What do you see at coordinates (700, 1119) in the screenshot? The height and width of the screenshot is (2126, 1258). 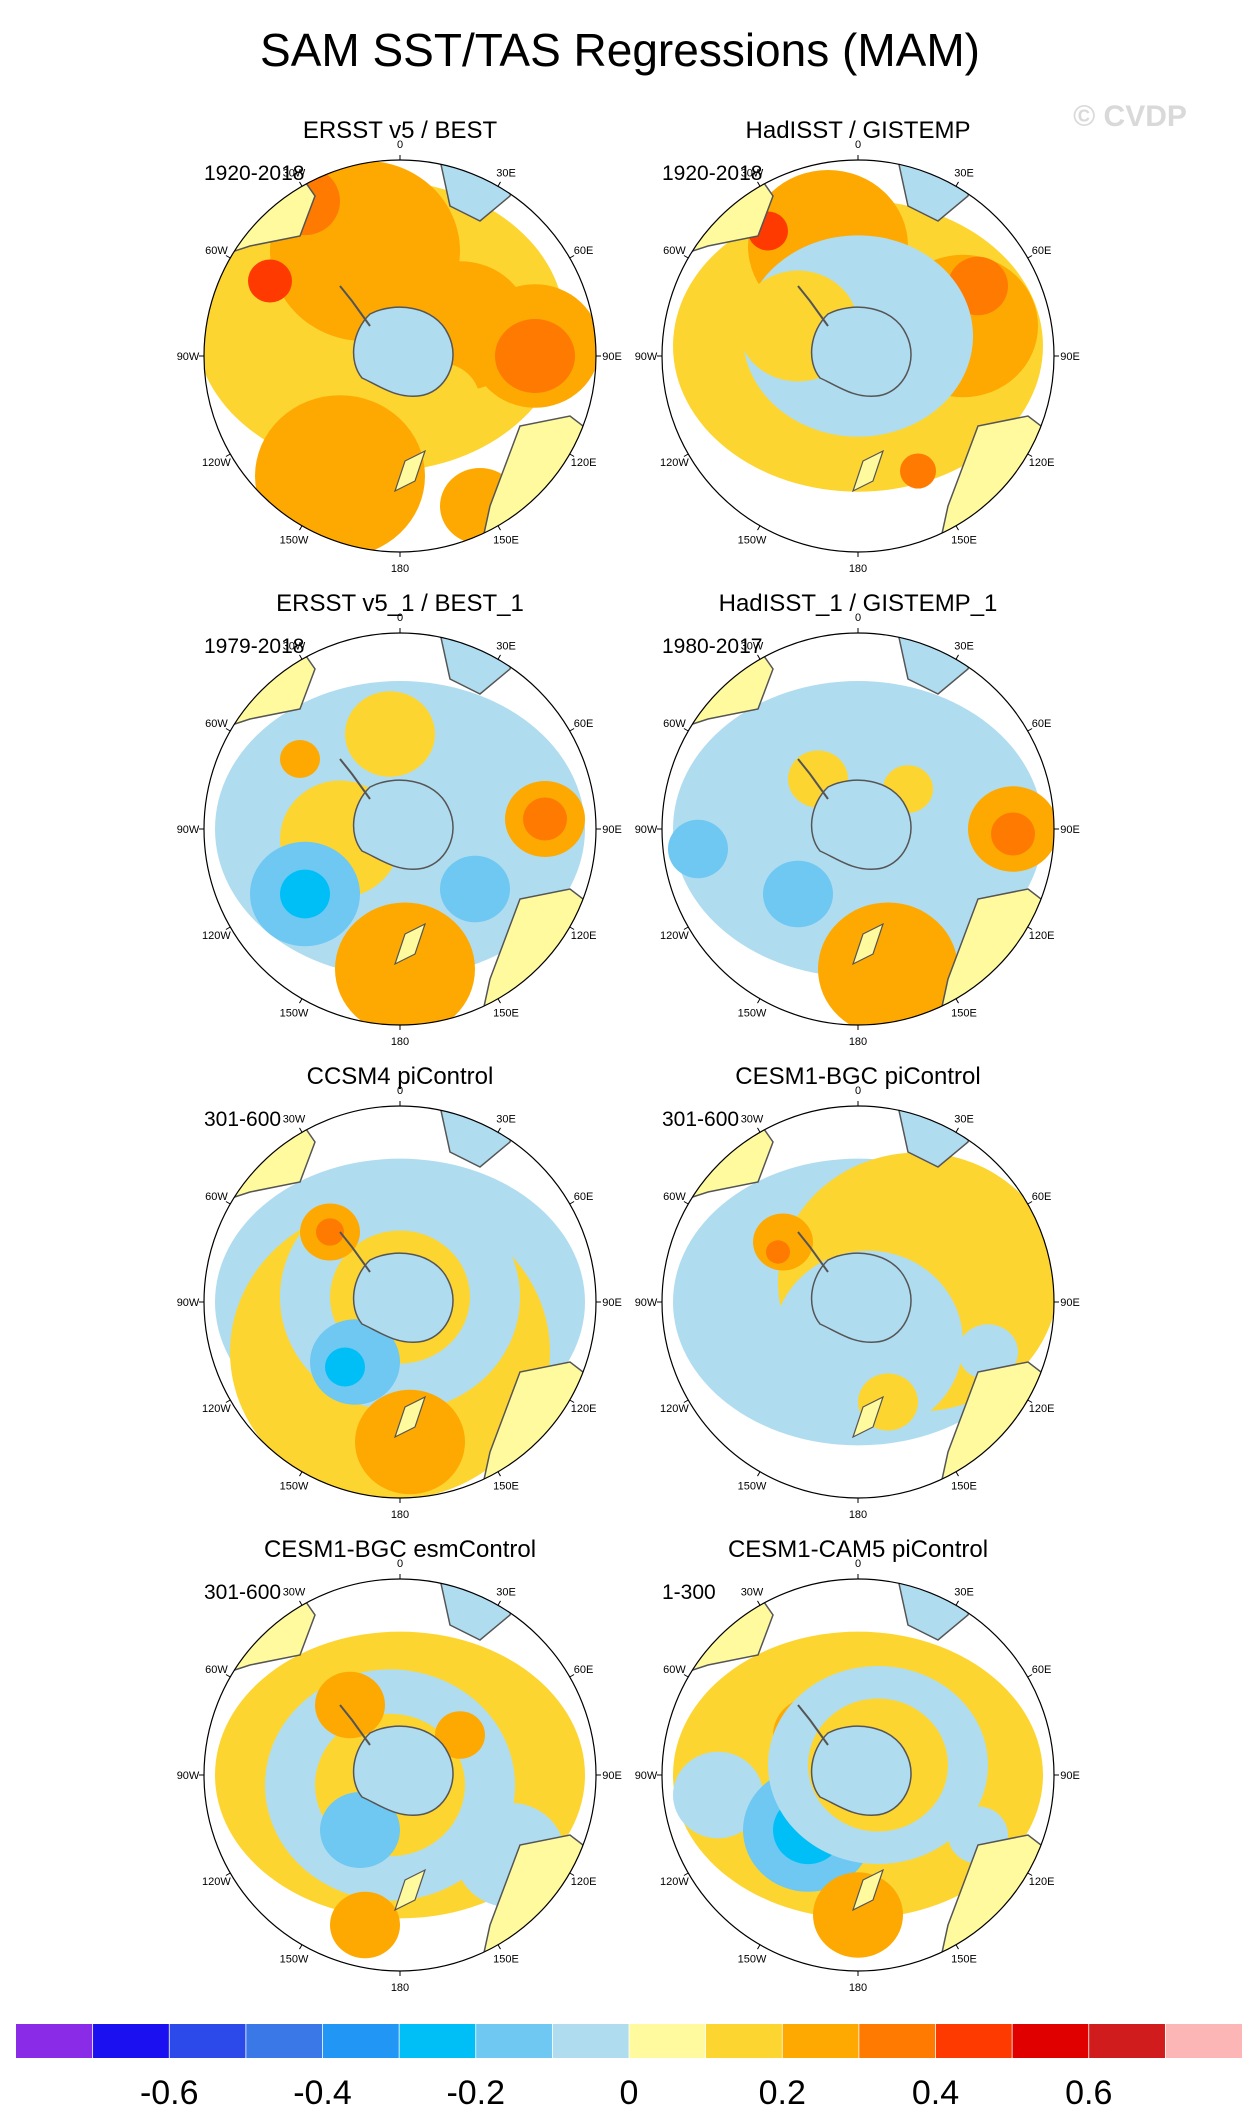 I see `panel-period: 301-600` at bounding box center [700, 1119].